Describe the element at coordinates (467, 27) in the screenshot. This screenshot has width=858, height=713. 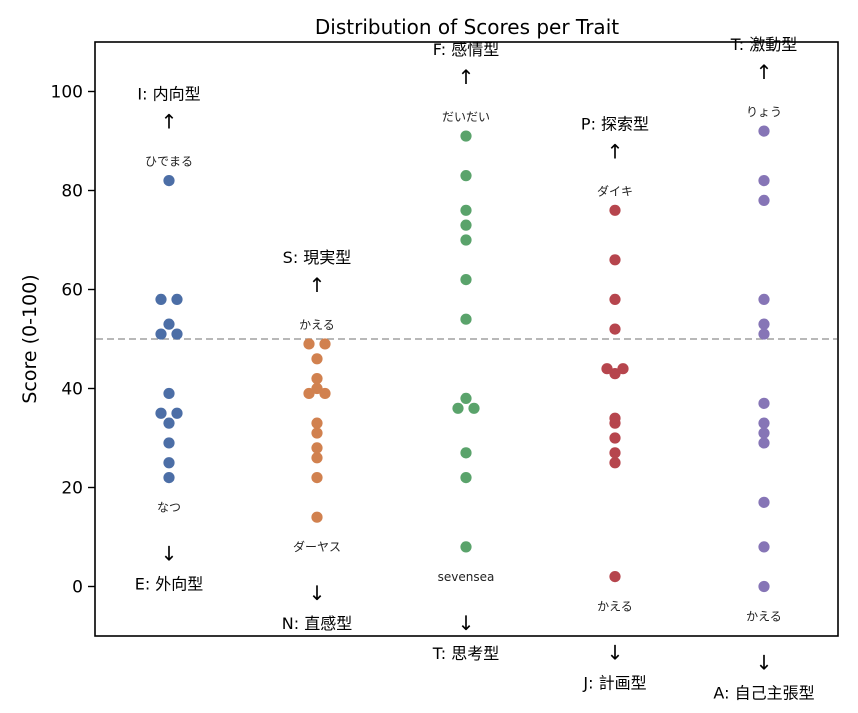
I see `chart-title: Distribution of Scores per Trait` at that location.